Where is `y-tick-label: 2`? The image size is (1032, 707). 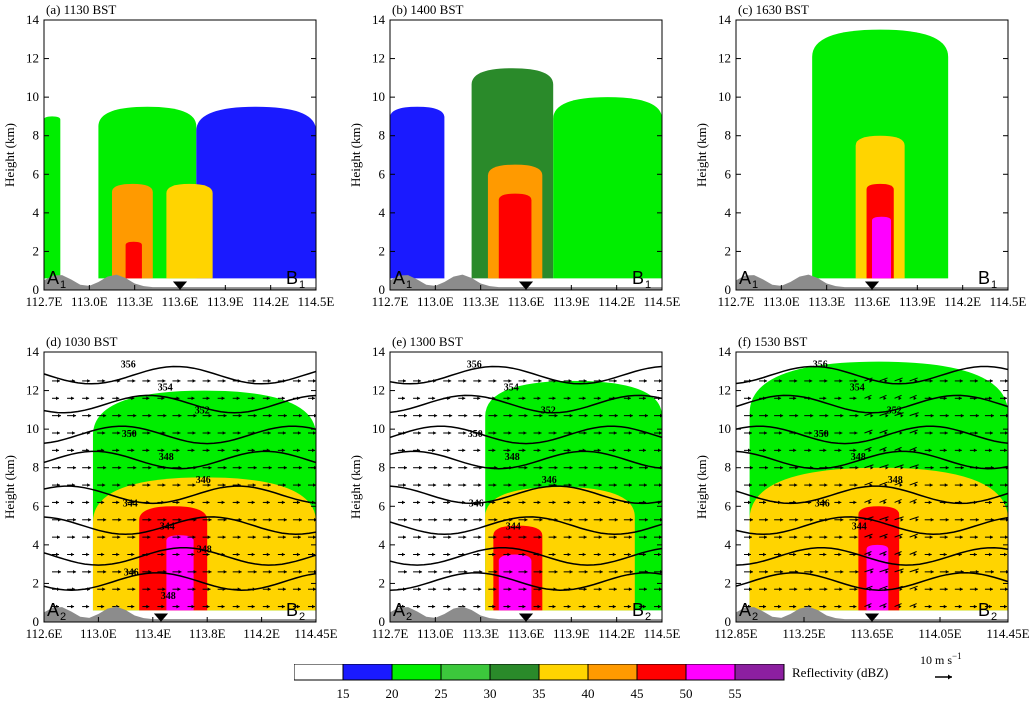 y-tick-label: 2 is located at coordinates (728, 250).